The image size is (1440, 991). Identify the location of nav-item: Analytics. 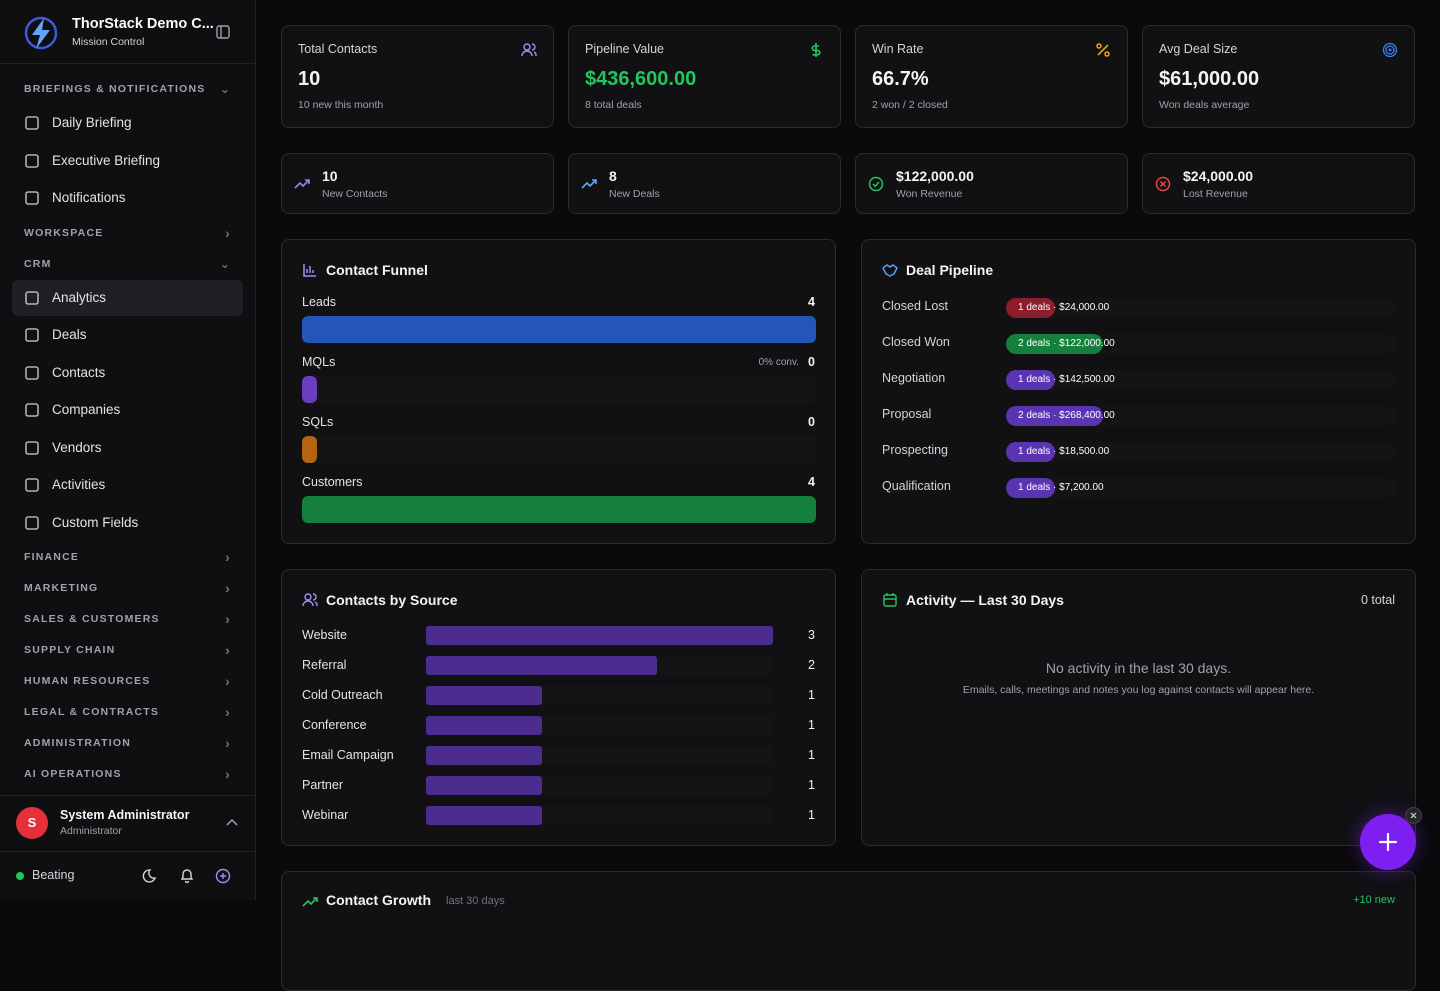
(127, 297).